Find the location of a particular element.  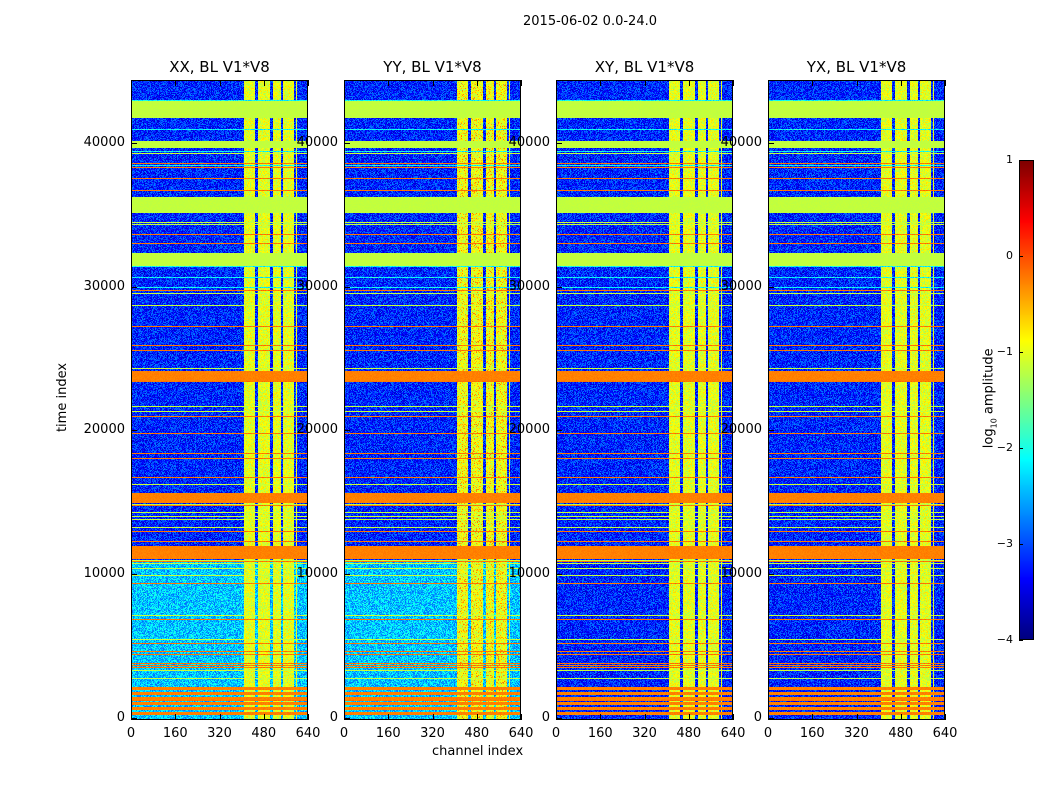

y-axis-label: time index is located at coordinates (63, 397).